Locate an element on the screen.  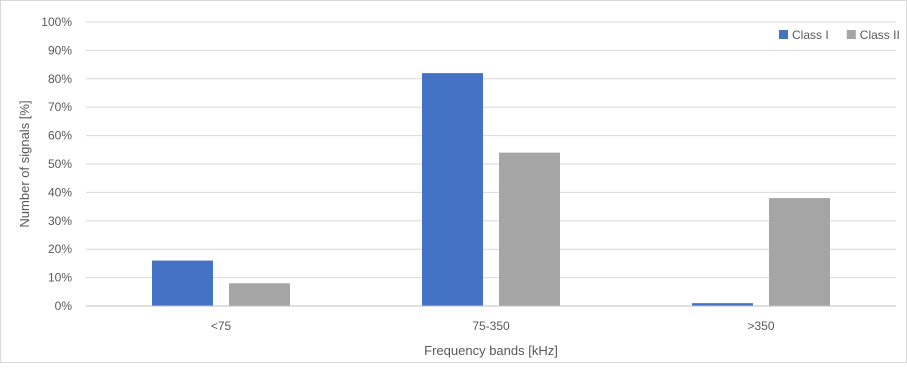
y-tick-label: 80% is located at coordinates (60, 79).